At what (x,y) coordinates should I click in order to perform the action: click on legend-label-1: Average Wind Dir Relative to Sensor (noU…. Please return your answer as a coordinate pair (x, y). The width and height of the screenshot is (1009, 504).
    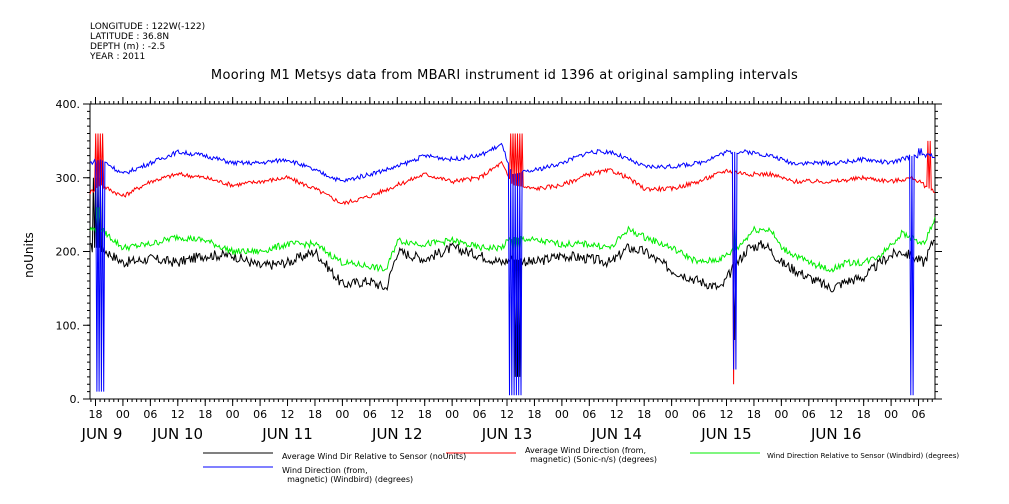
    Looking at the image, I should click on (374, 456).